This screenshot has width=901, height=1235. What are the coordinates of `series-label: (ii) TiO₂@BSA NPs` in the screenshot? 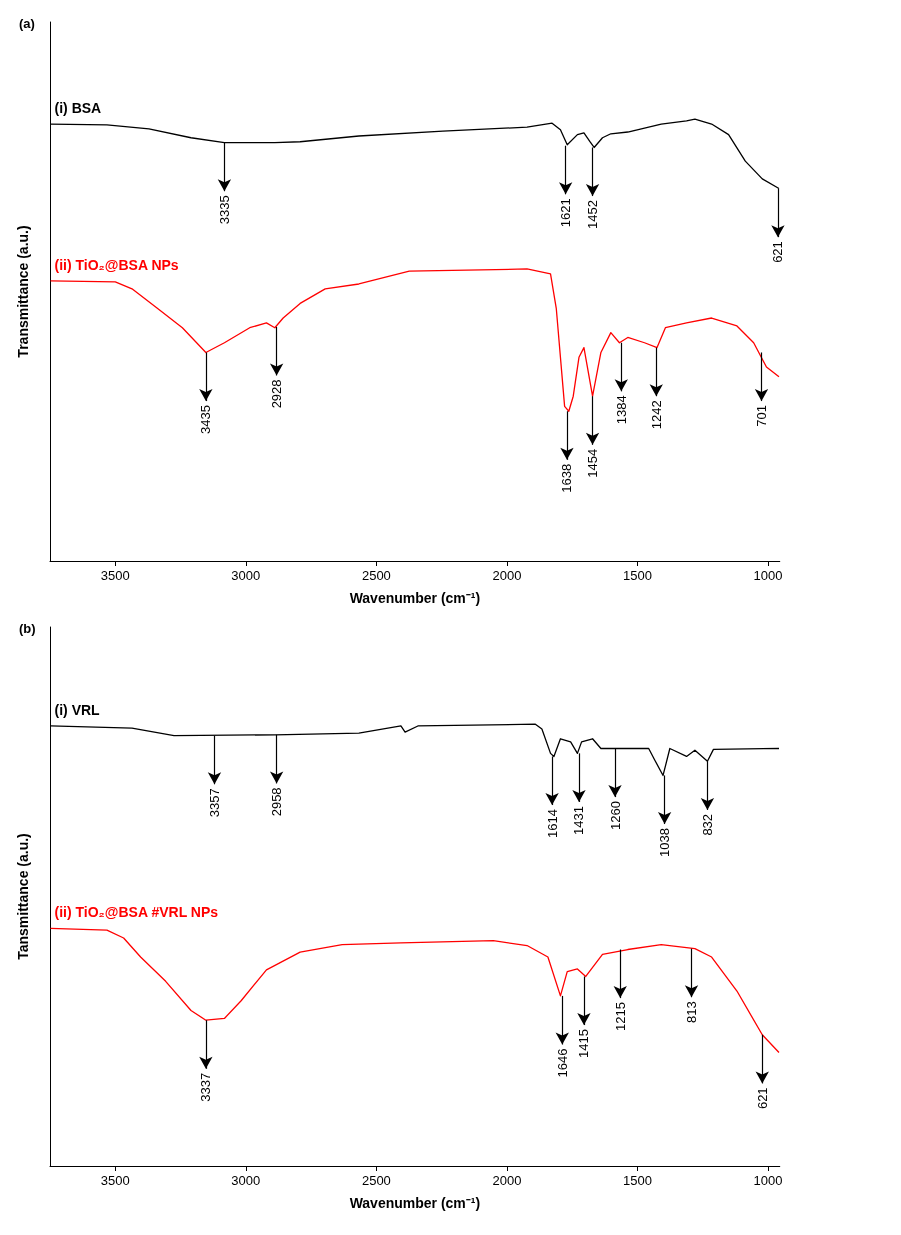 It's located at (116, 264).